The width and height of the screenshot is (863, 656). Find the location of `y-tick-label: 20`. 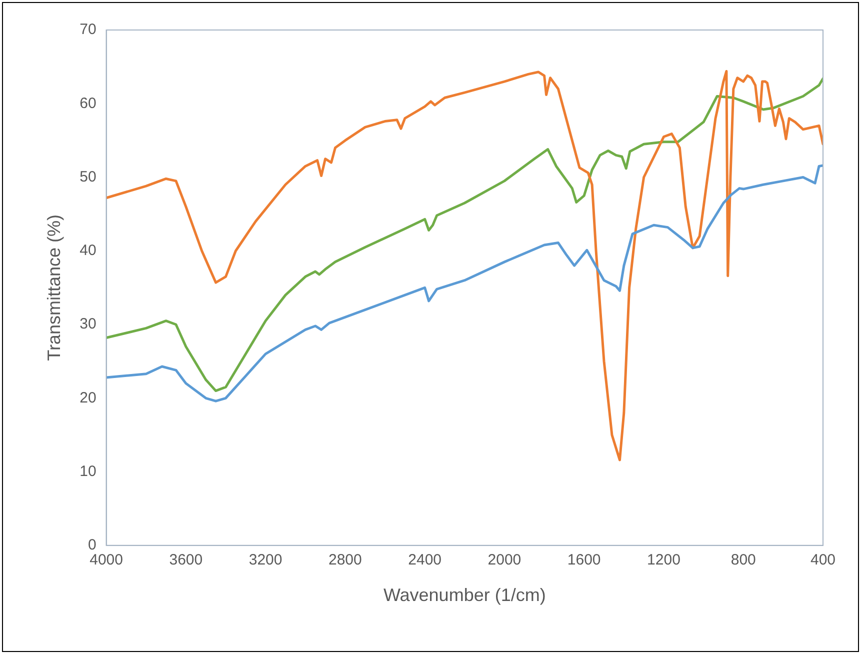

y-tick-label: 20 is located at coordinates (88, 397).